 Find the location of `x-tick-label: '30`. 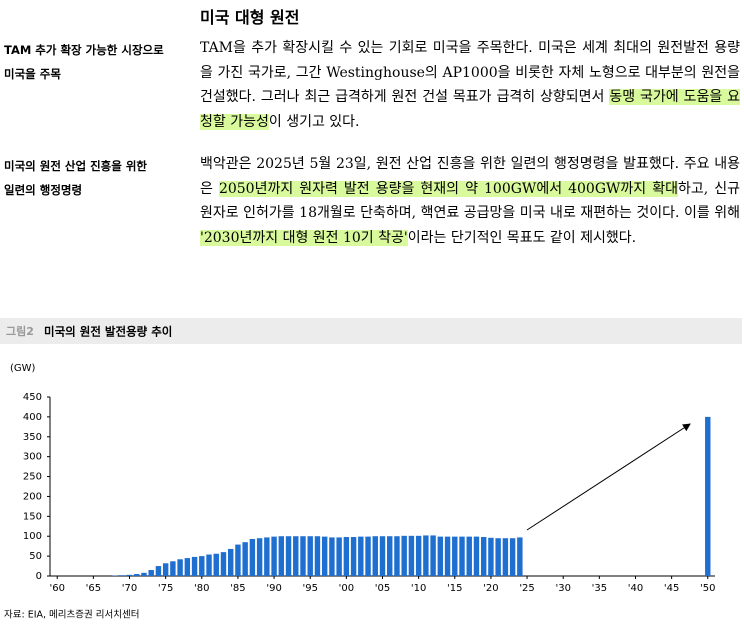

x-tick-label: '30 is located at coordinates (562, 588).